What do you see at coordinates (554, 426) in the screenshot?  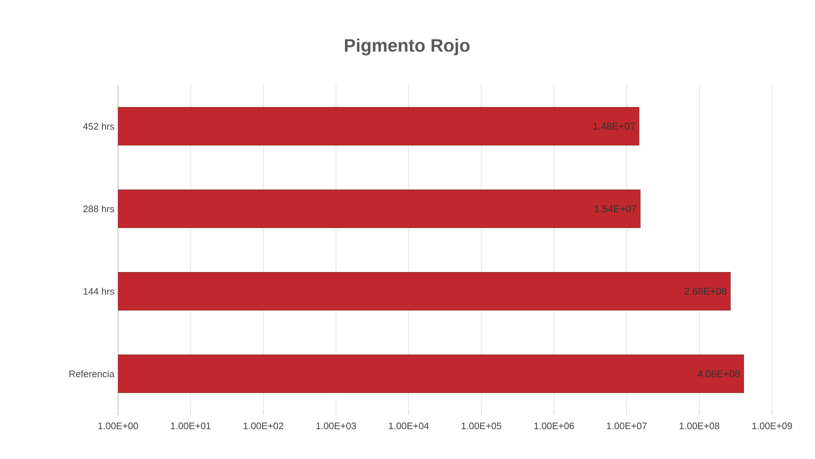 I see `x-tick-label: 1.00E+06` at bounding box center [554, 426].